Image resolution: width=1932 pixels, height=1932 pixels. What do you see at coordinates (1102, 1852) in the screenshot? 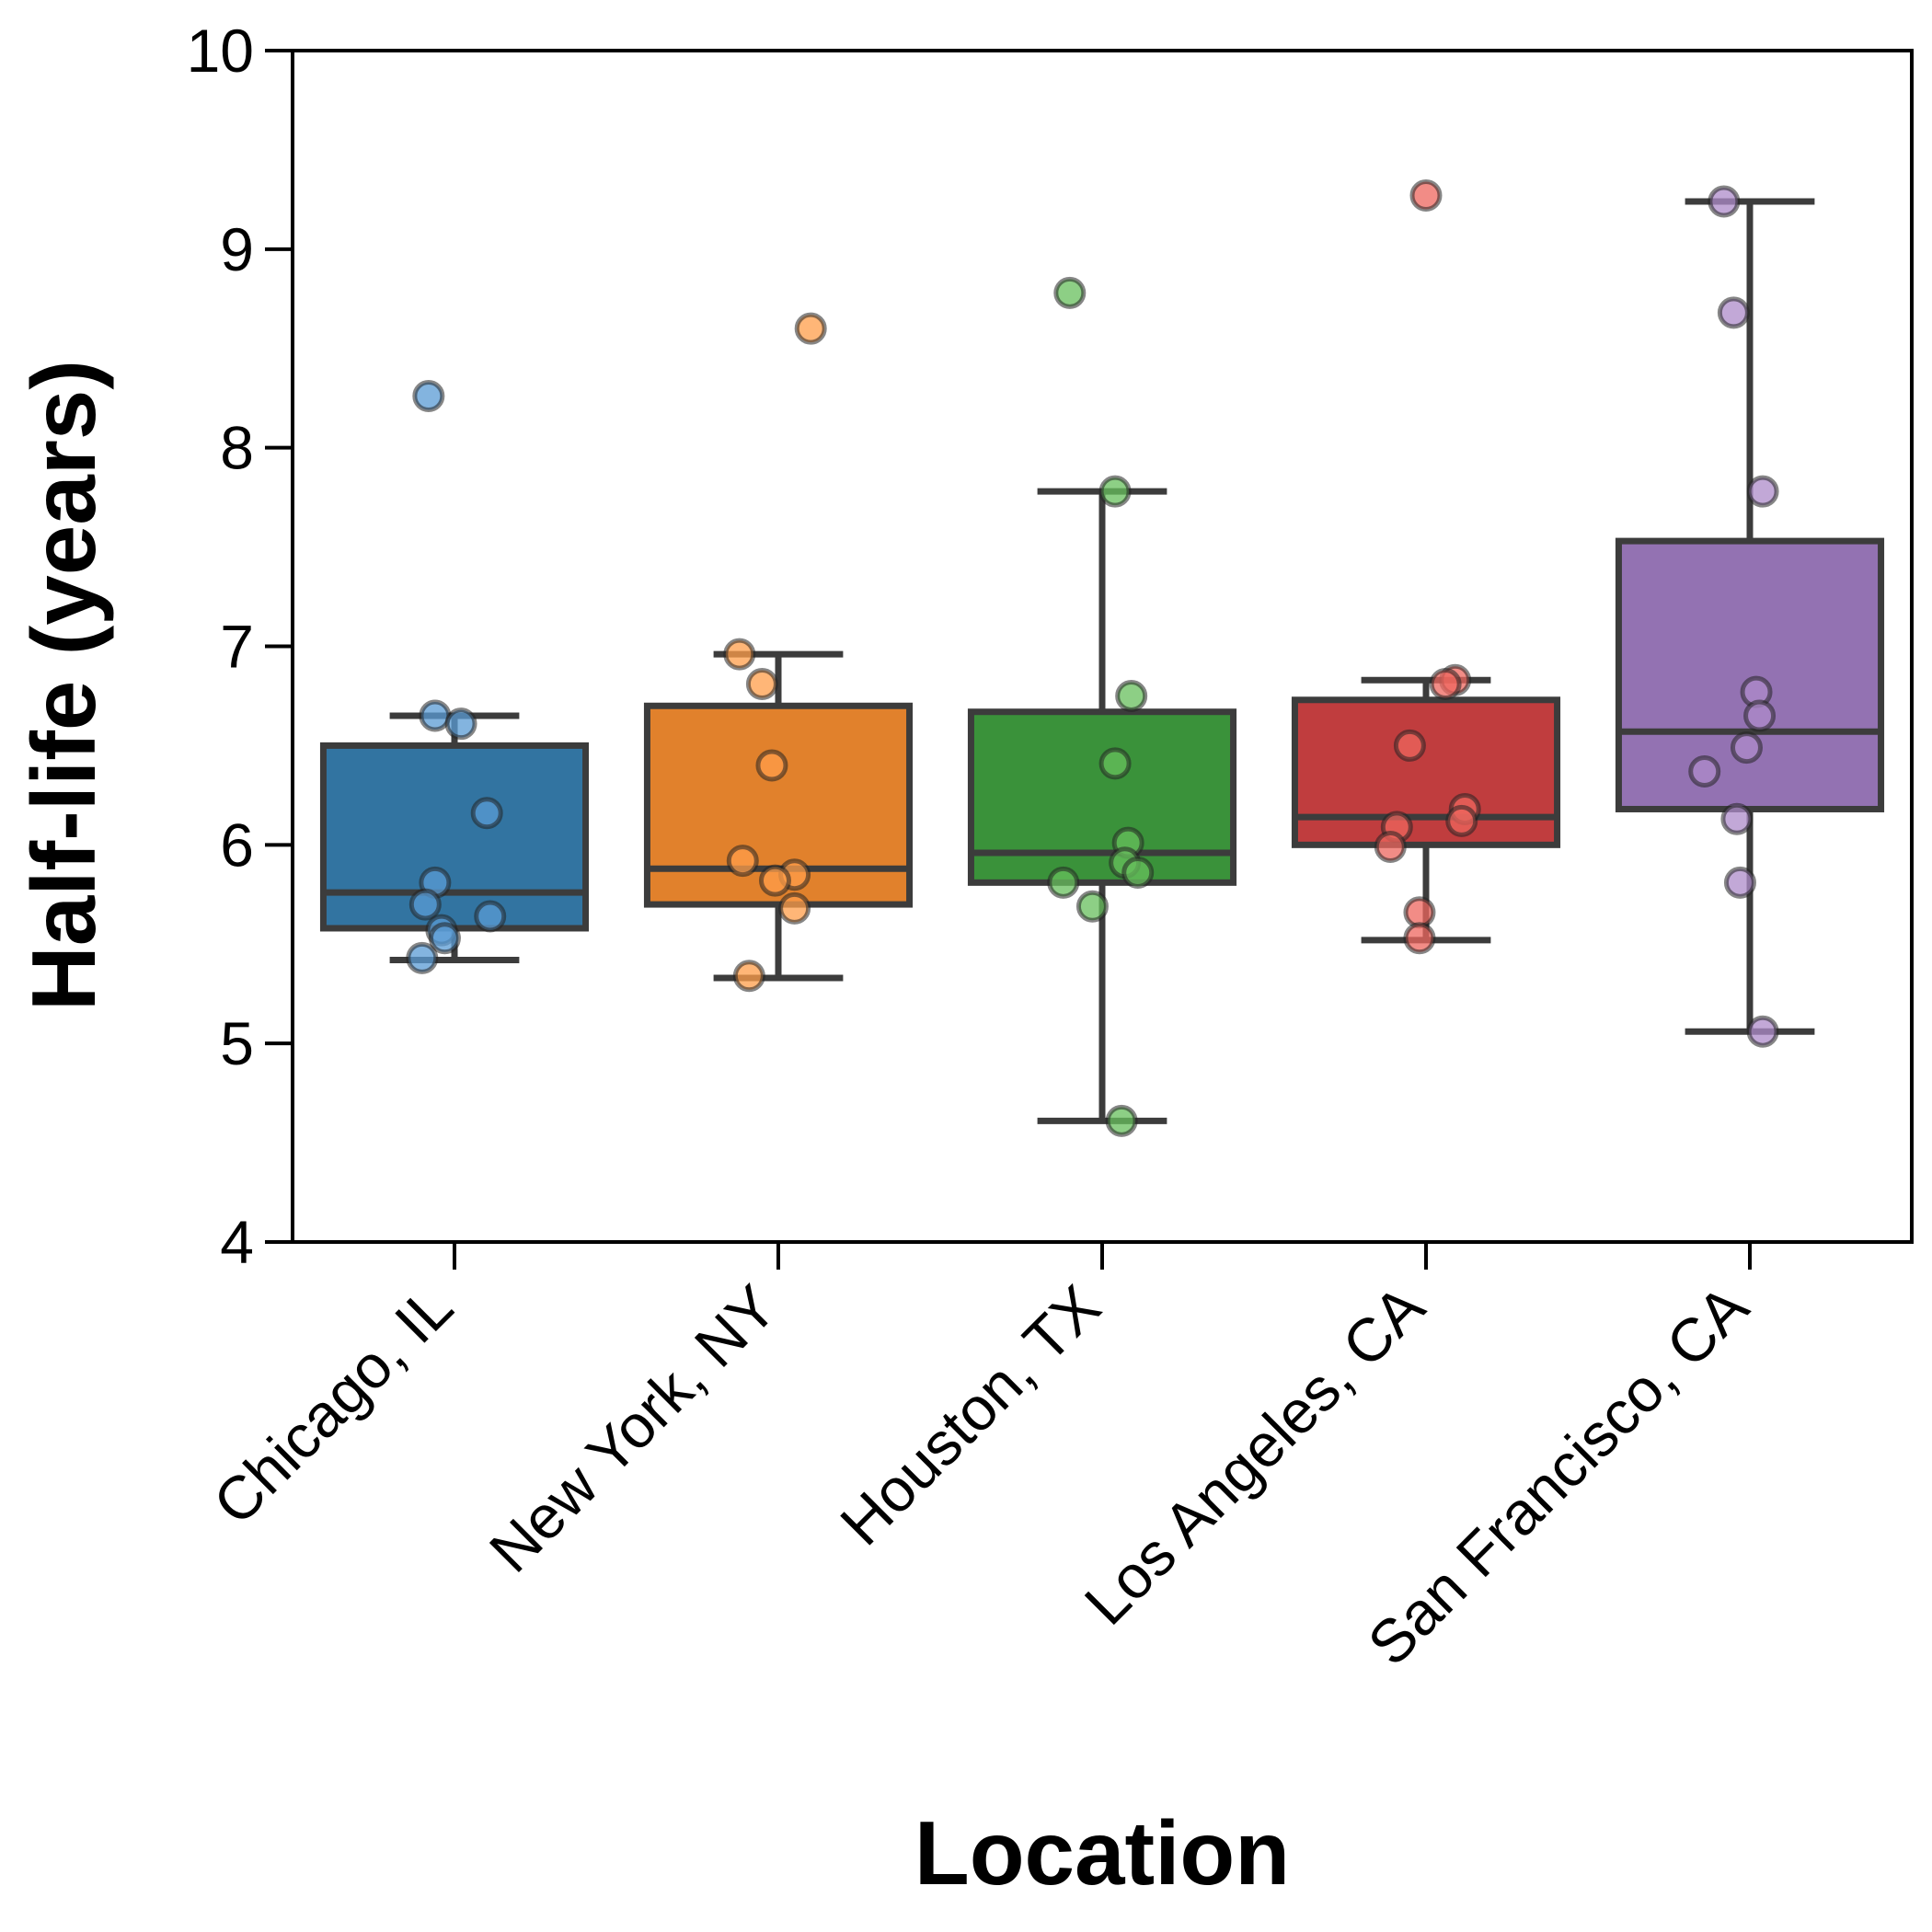
I see `x-axis-title: Location` at bounding box center [1102, 1852].